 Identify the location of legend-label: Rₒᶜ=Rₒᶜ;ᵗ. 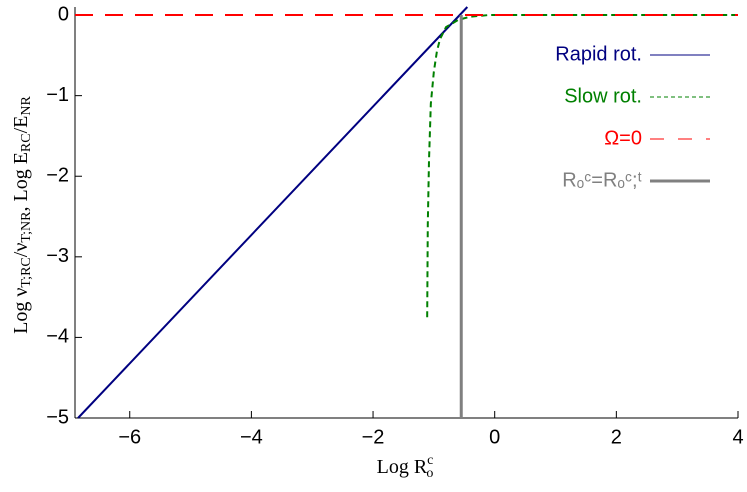
(602, 180).